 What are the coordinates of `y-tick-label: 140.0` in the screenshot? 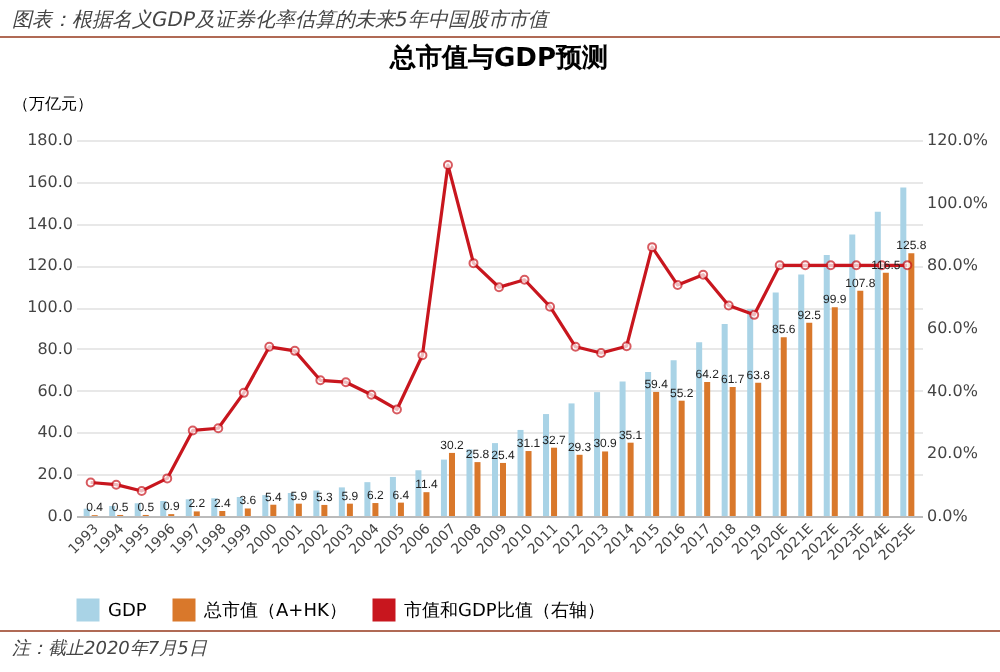 It's located at (50, 223).